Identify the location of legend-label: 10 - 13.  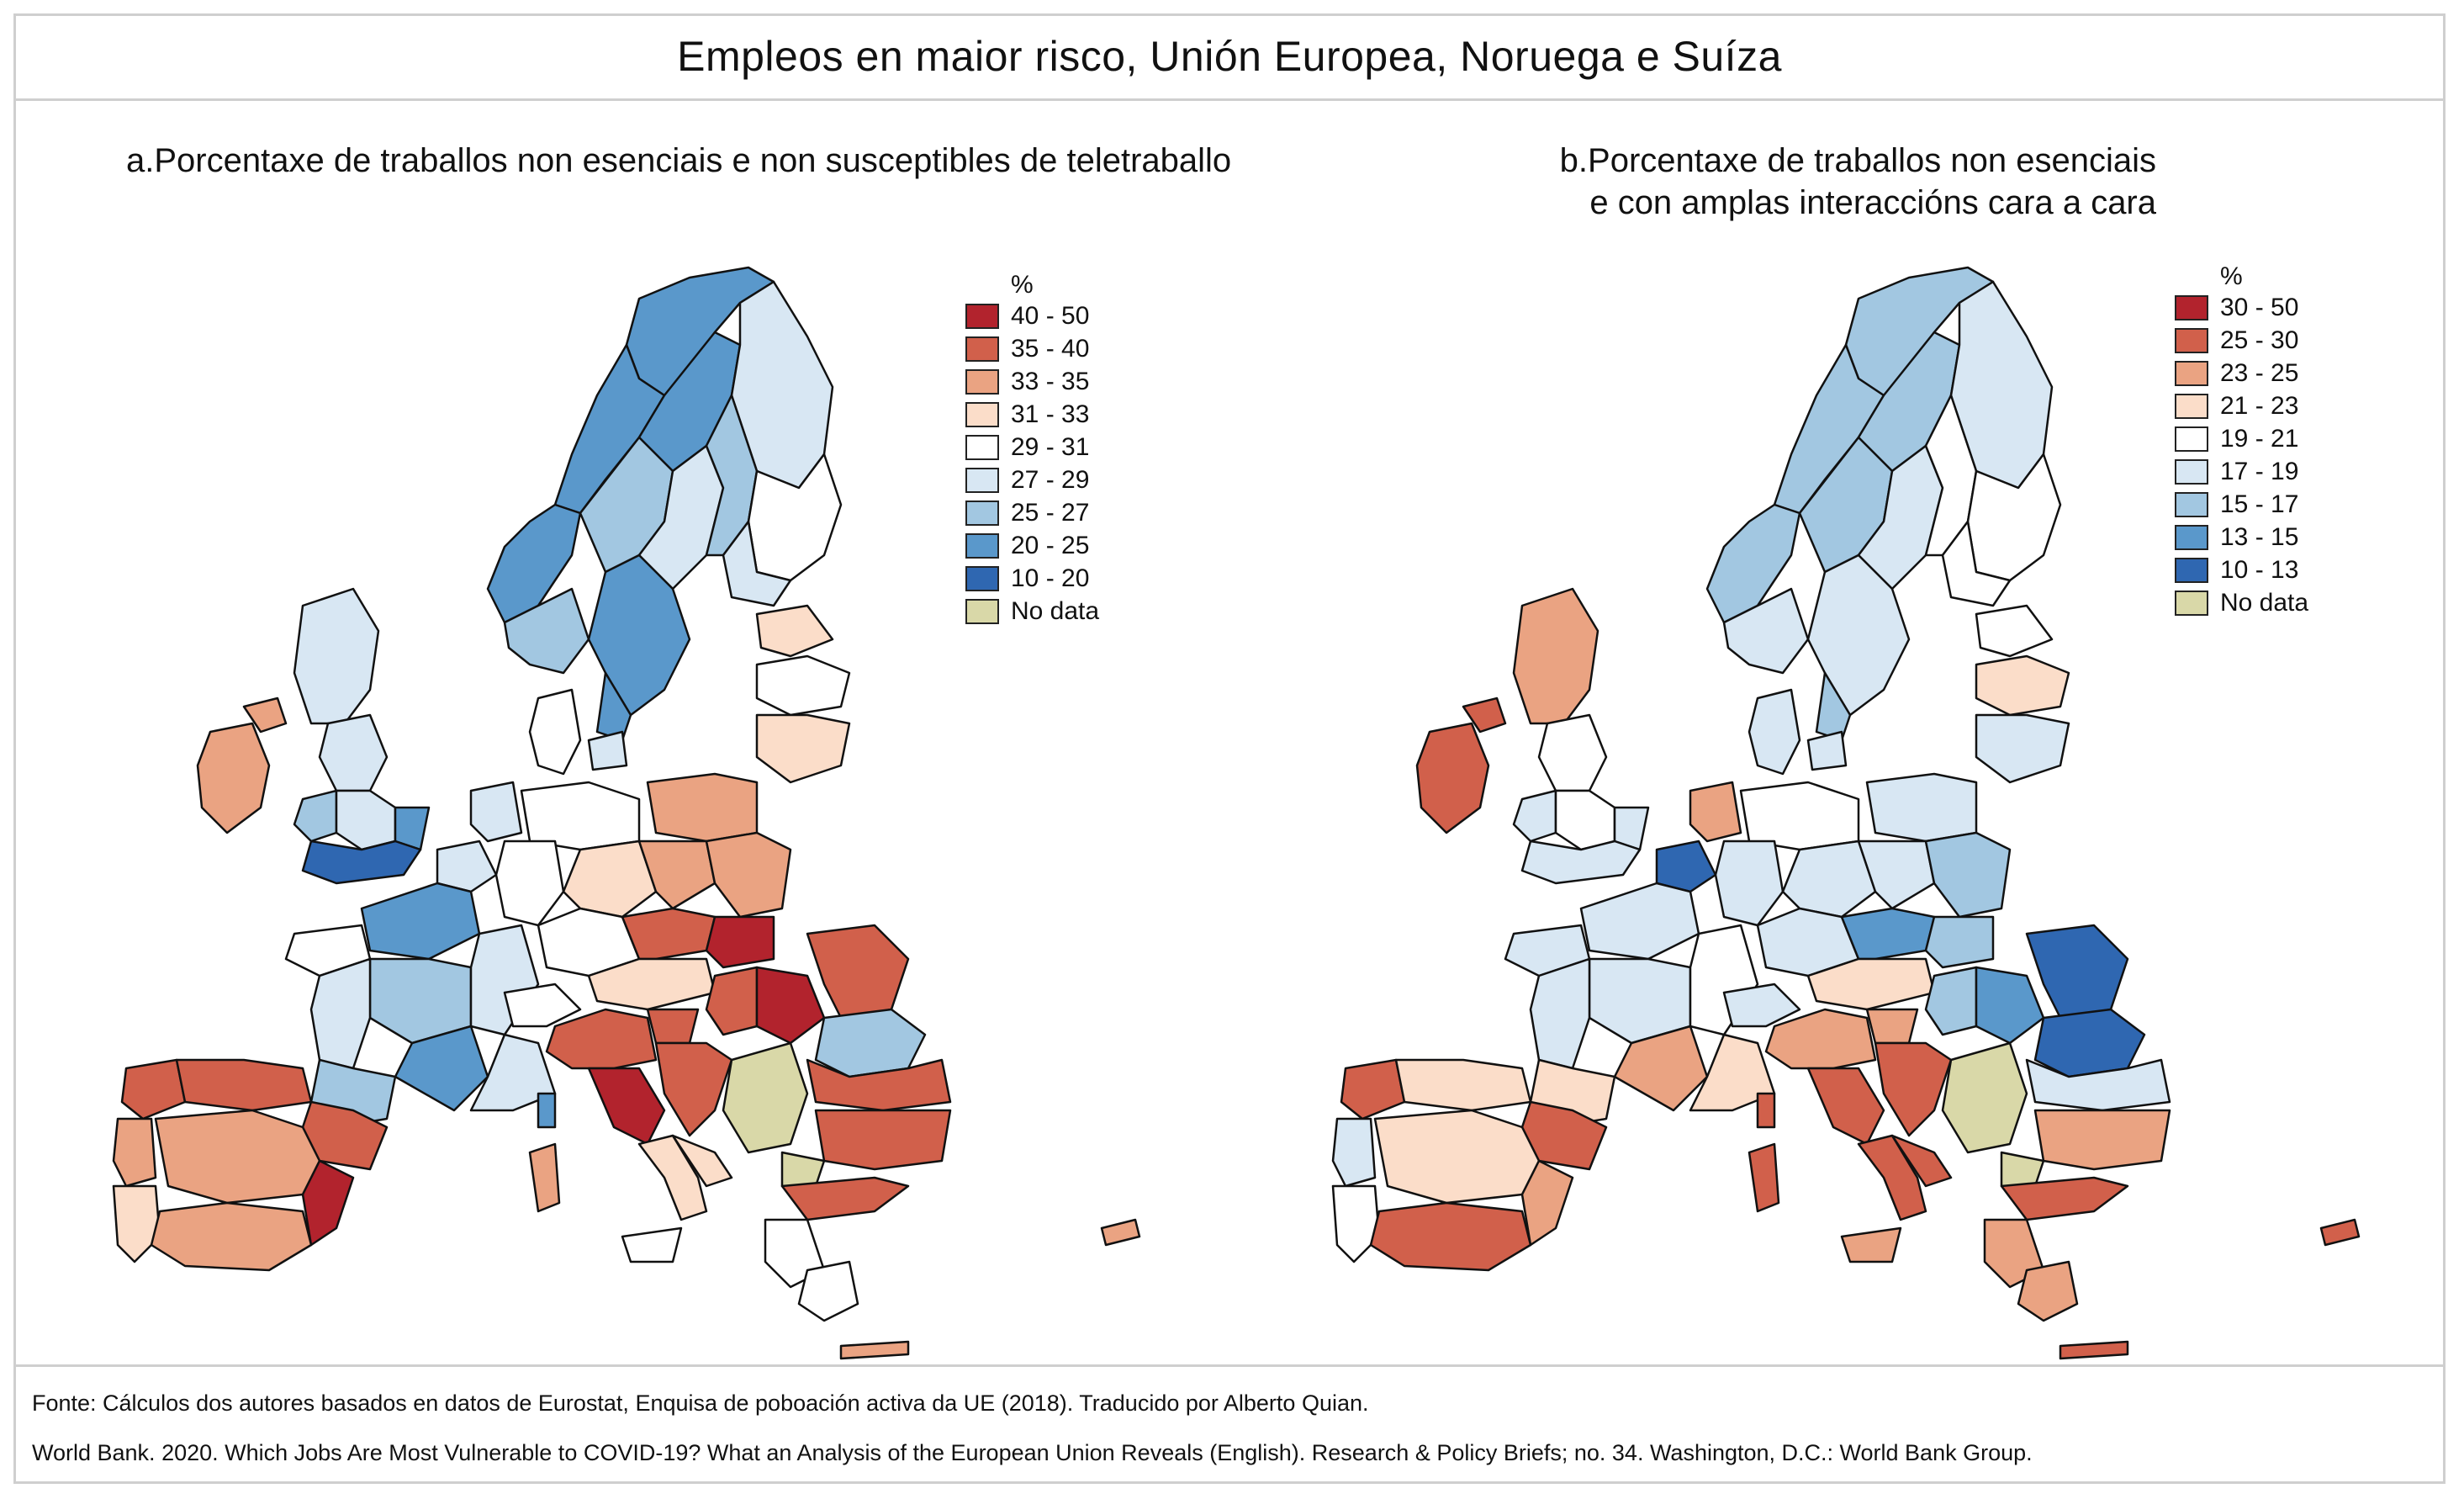
(2259, 570).